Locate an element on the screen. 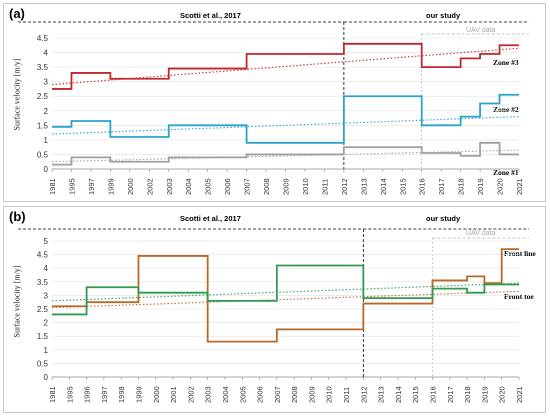 This screenshot has height=417, width=550. panel-label: (a) is located at coordinates (17, 13).